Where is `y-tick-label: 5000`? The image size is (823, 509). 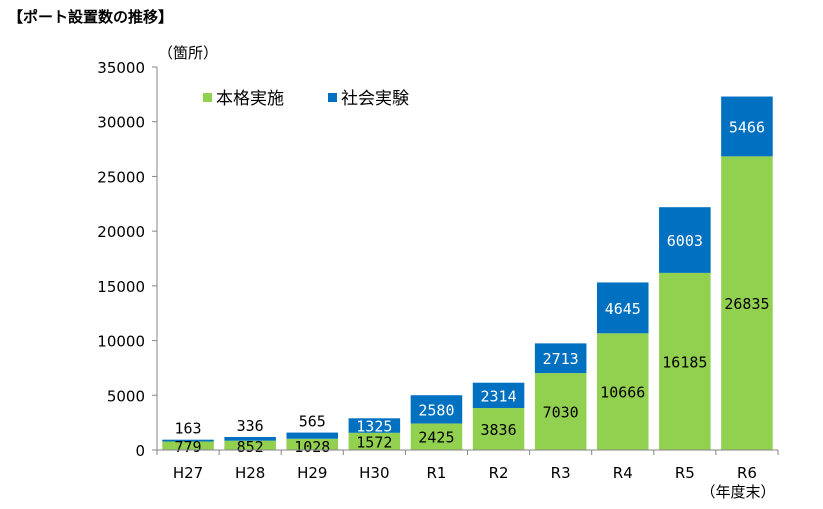
y-tick-label: 5000 is located at coordinates (126, 396).